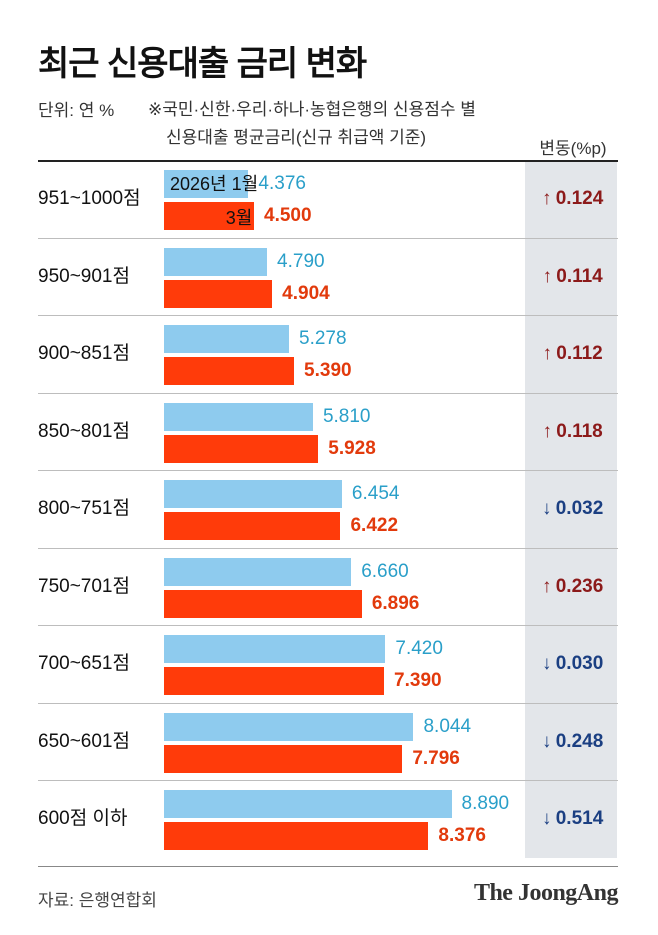 The width and height of the screenshot is (658, 935). I want to click on note-line-1: ※국민·신한·우리·하나·농협은행의 신용점수 별, so click(312, 109).